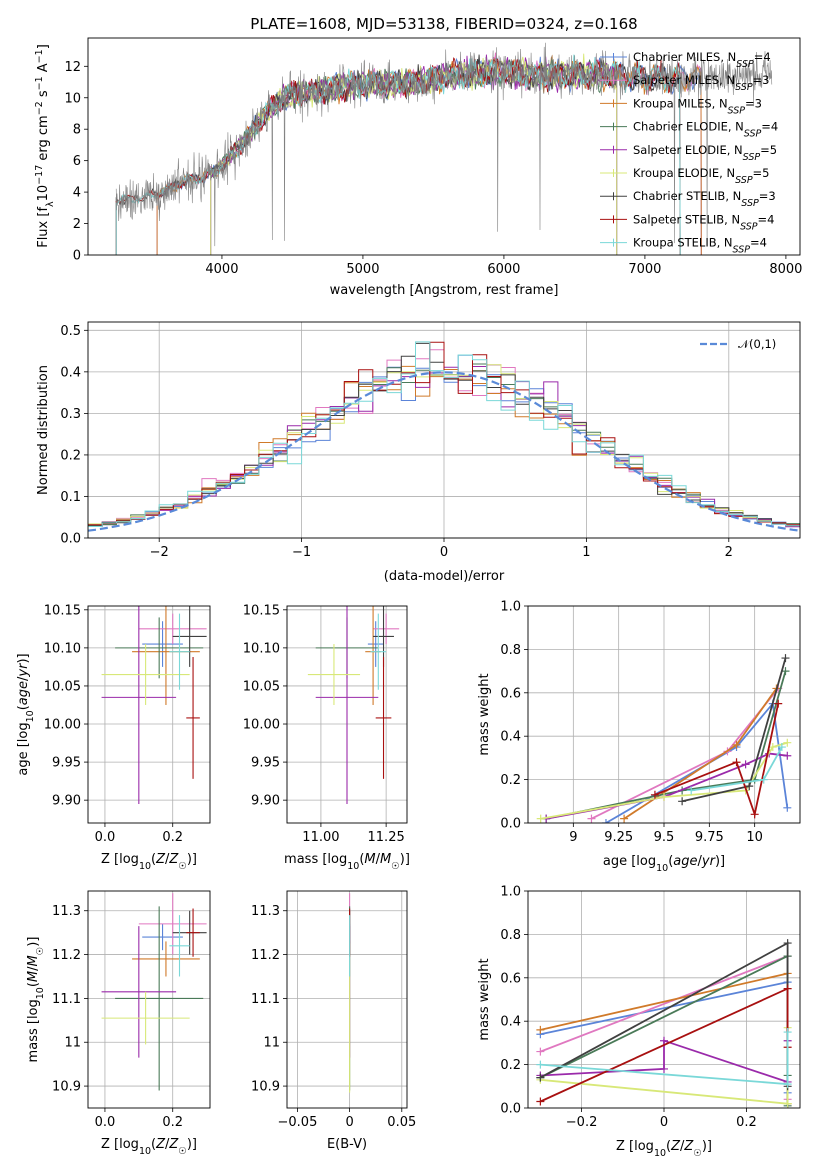 This screenshot has width=819, height=1170. What do you see at coordinates (510, 1065) in the screenshot?
I see `y-tick-label: 0.2` at bounding box center [510, 1065].